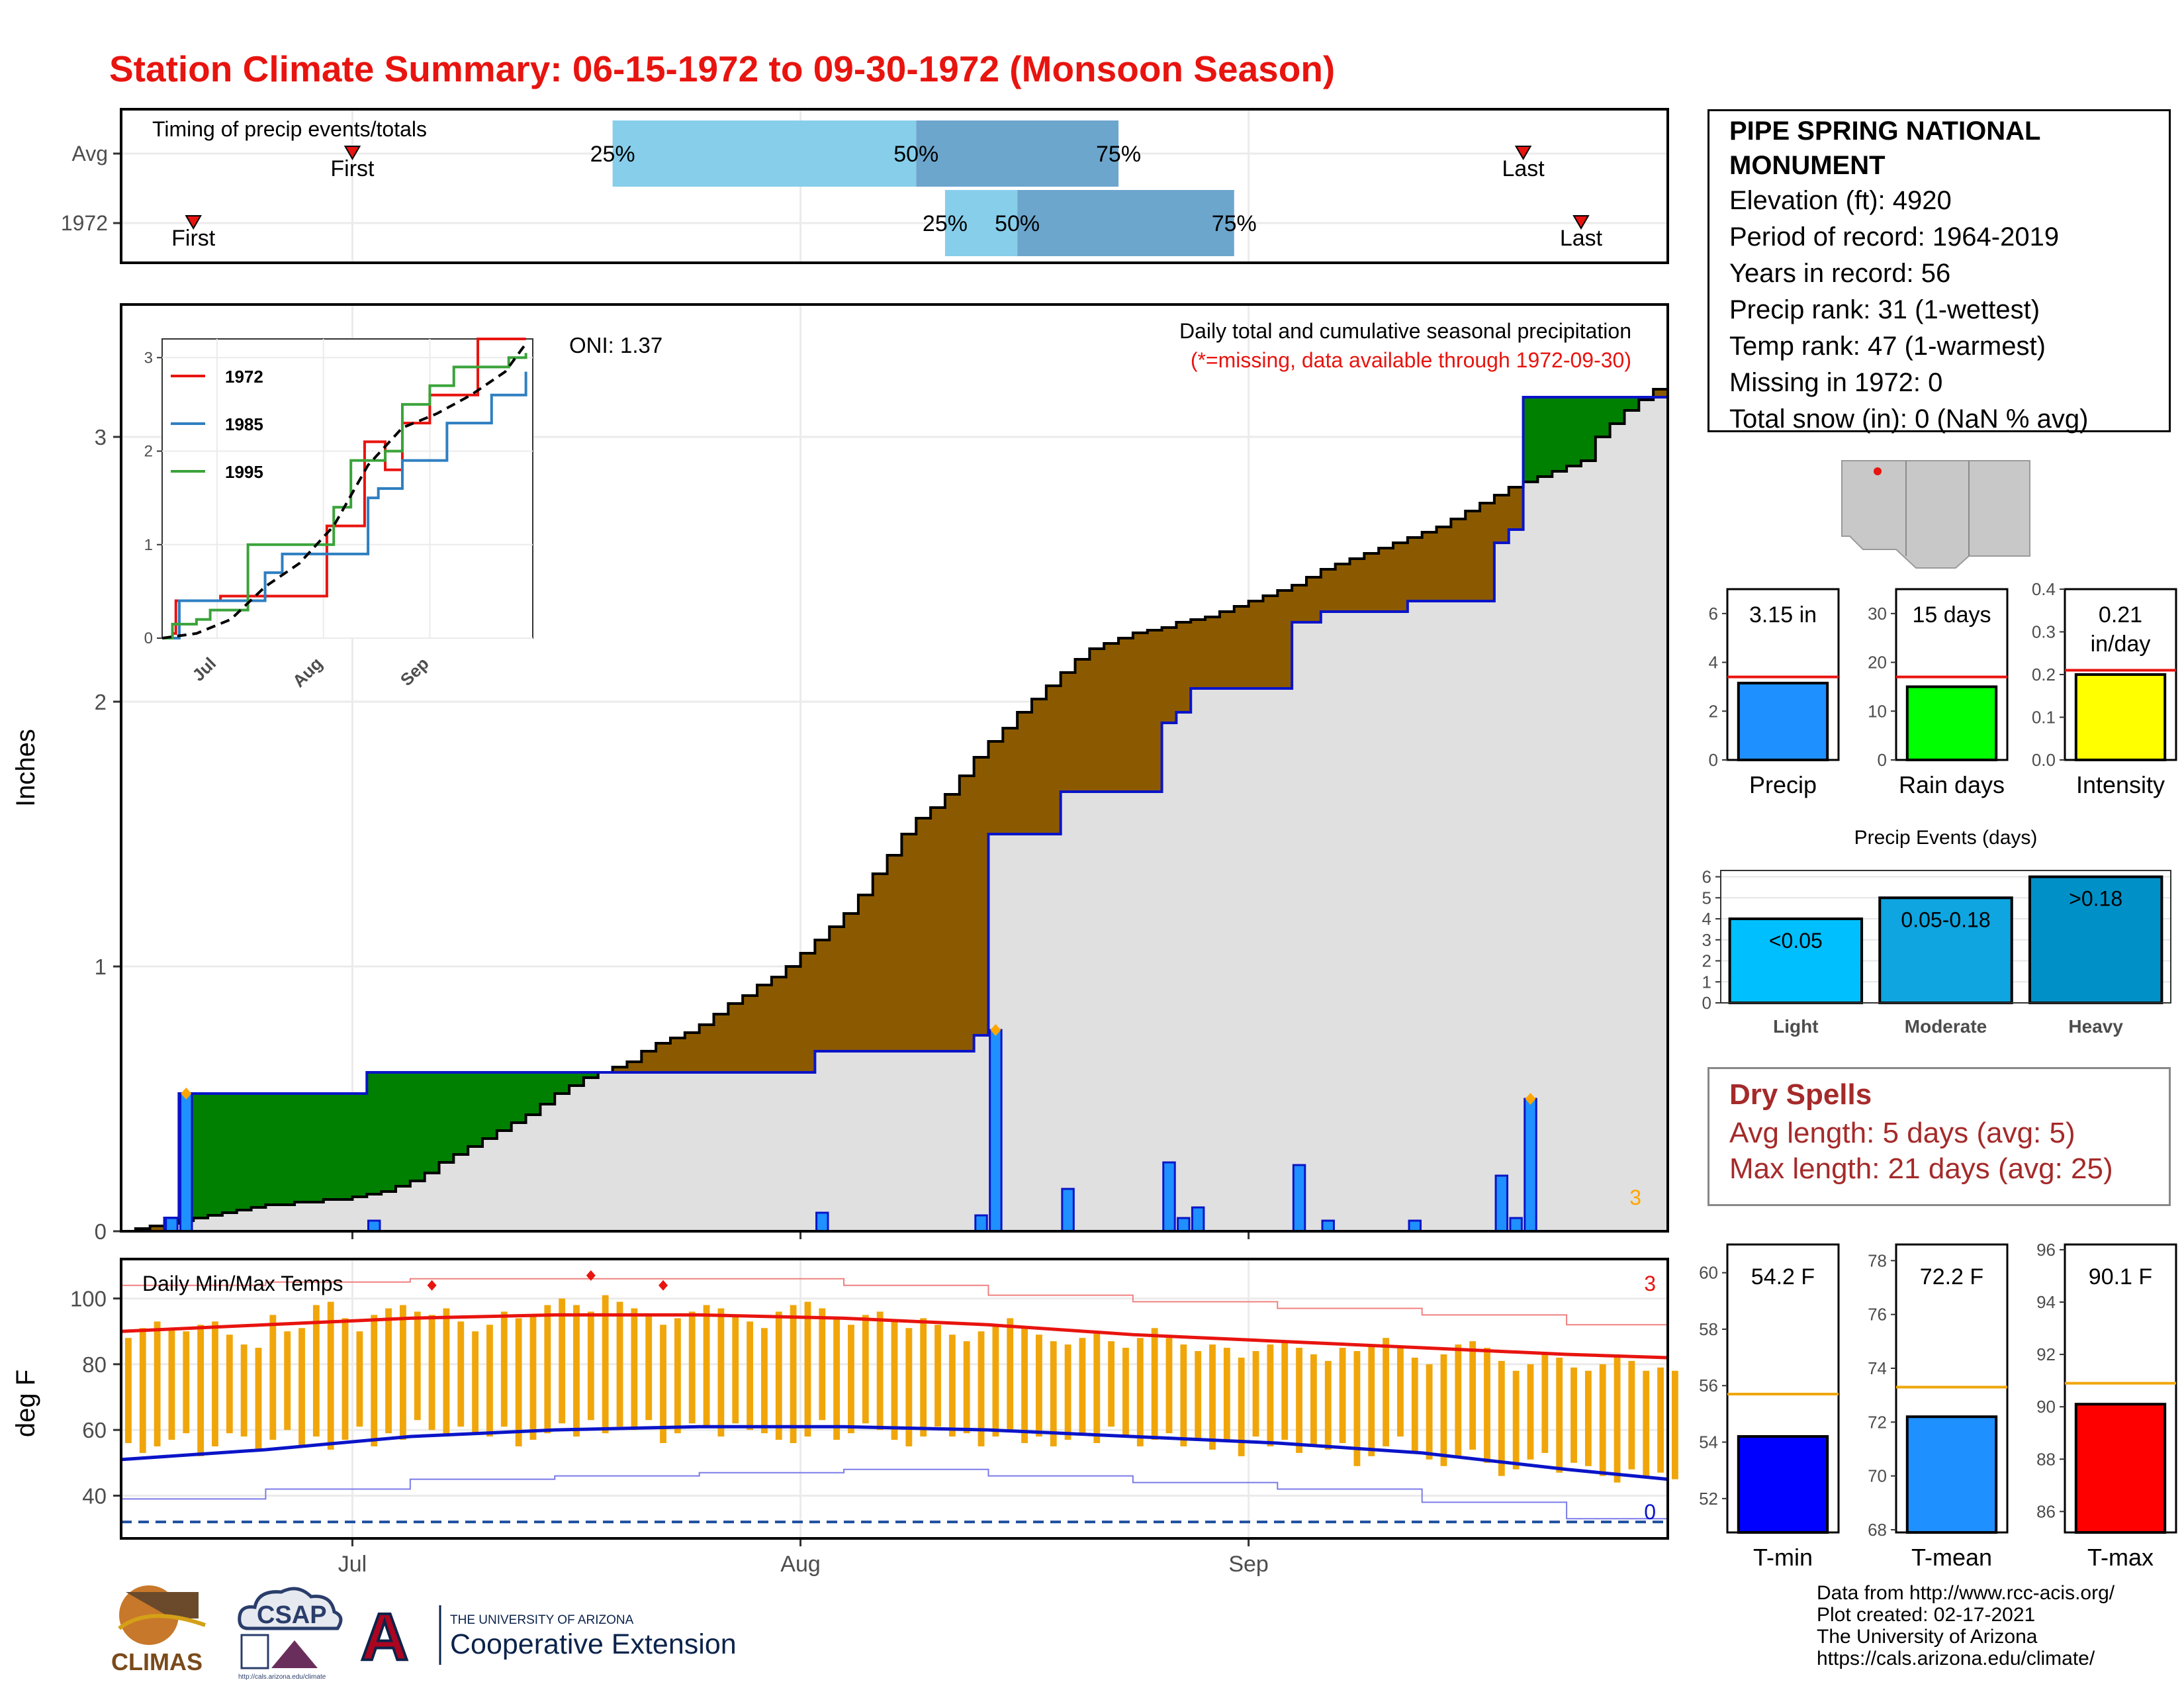  I want to click on inset-y-tick-label: 2, so click(148, 452).